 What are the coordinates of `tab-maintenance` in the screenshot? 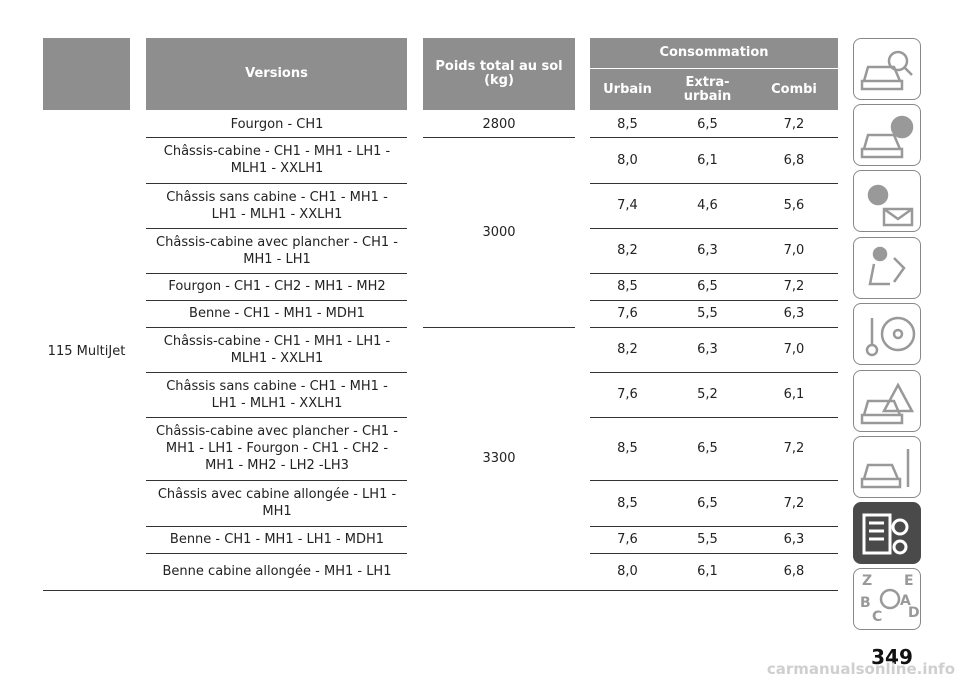 It's located at (887, 467).